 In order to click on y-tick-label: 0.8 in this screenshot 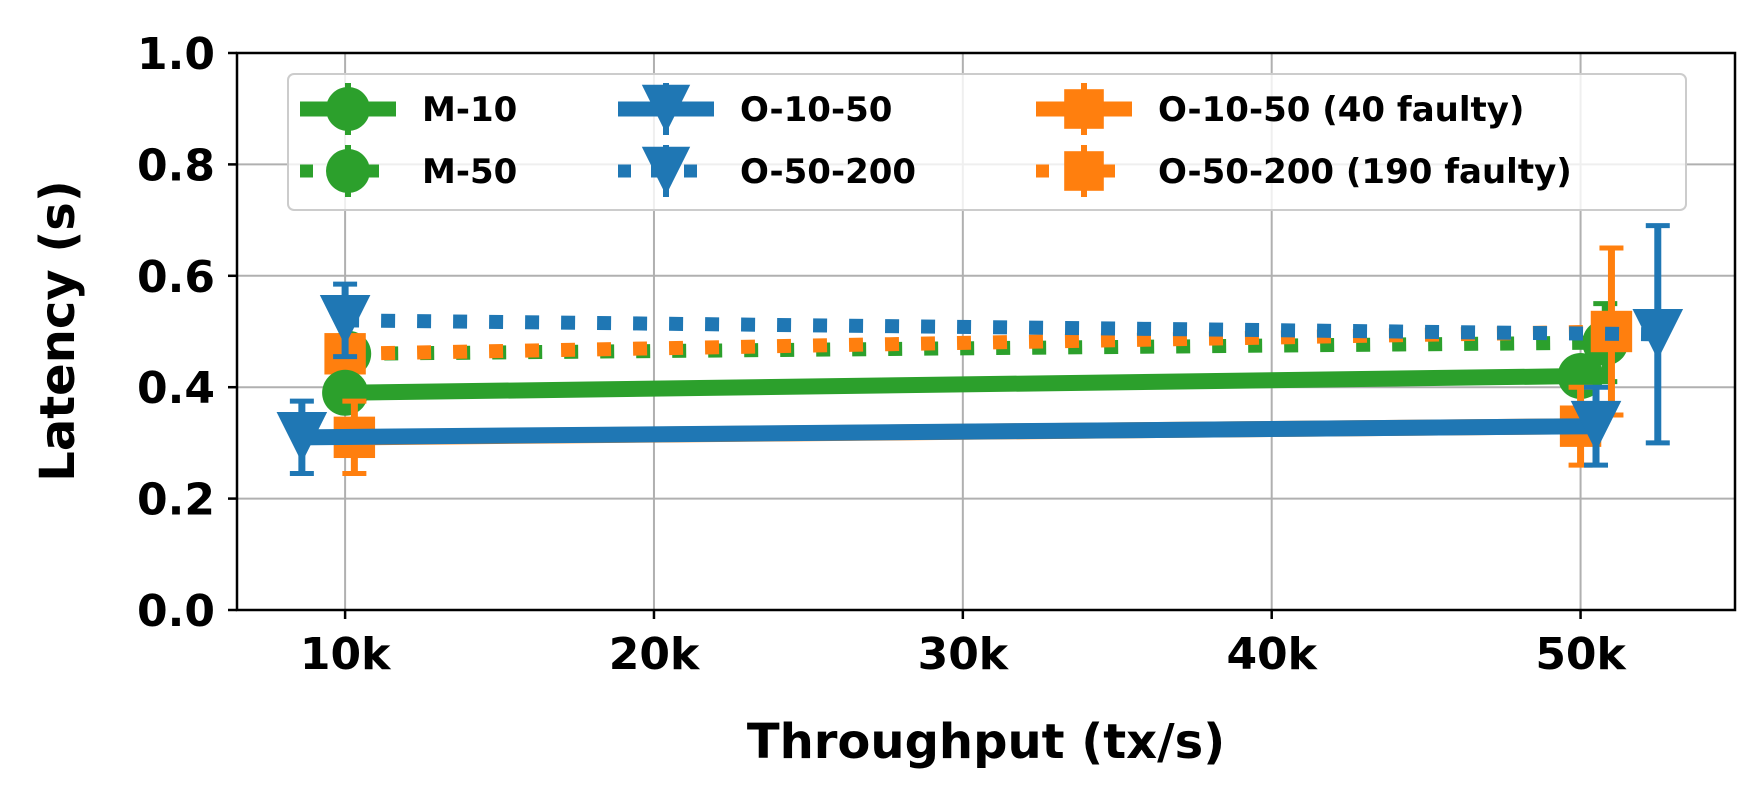, I will do `click(176, 165)`.